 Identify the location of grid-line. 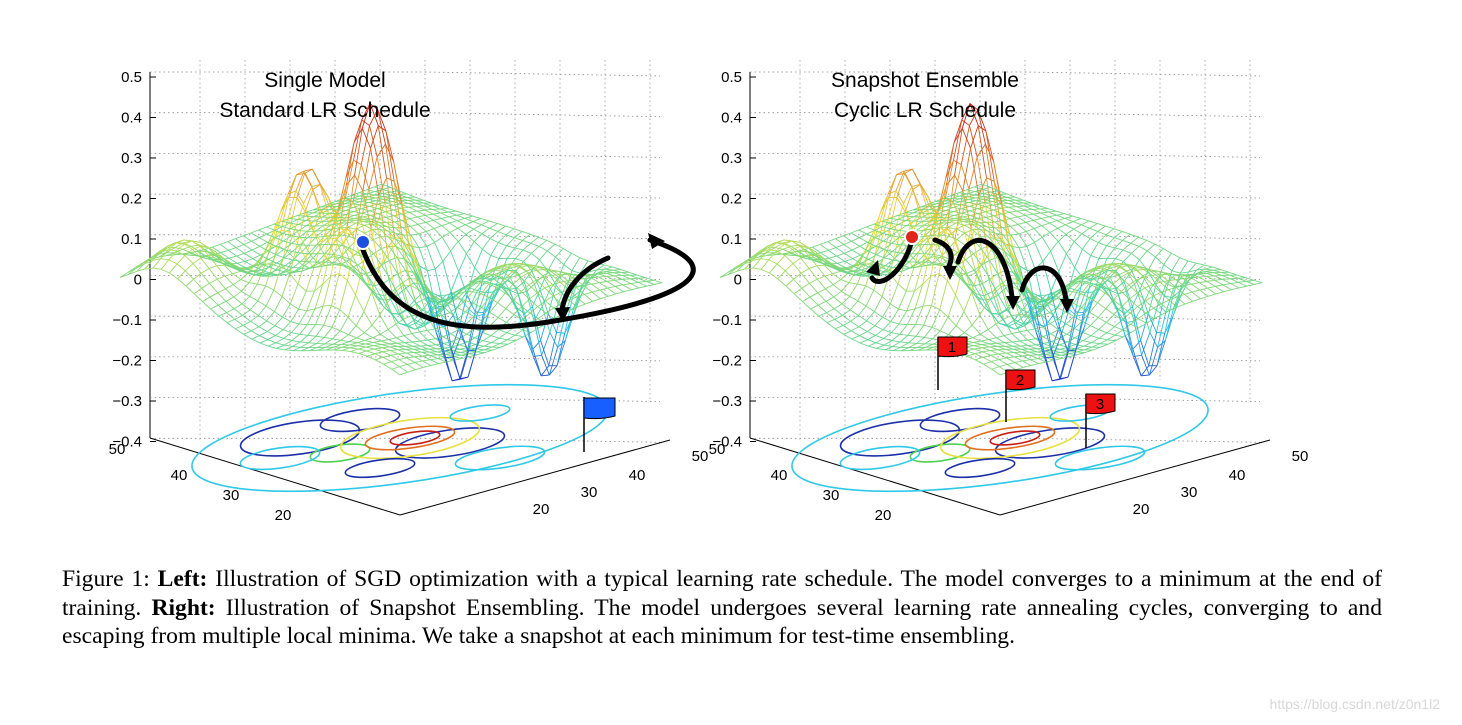
(1142, 155).